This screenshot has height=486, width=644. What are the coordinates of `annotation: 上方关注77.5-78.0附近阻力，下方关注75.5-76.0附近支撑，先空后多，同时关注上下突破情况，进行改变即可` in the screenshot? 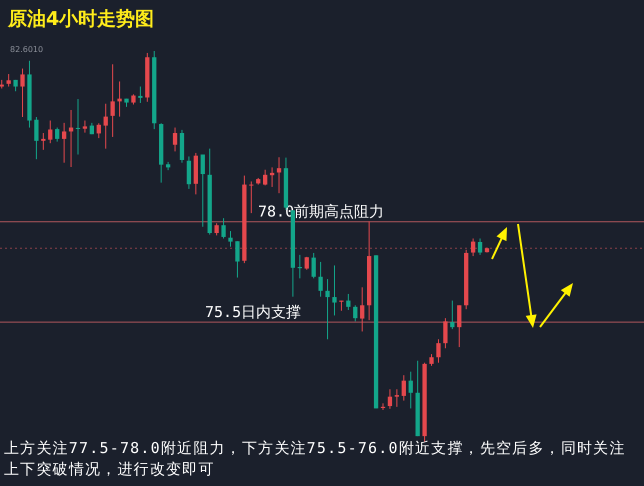 It's located at (315, 459).